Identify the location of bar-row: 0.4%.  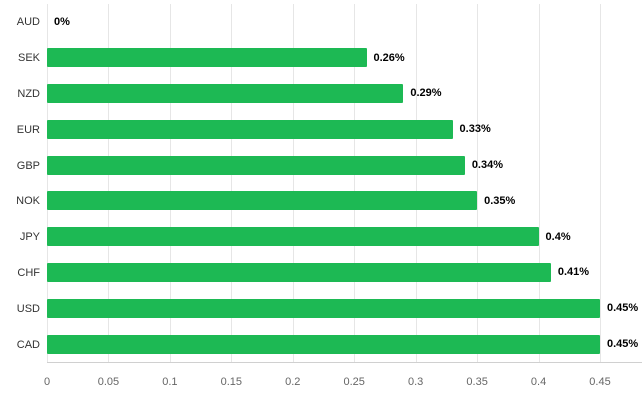
(344, 237).